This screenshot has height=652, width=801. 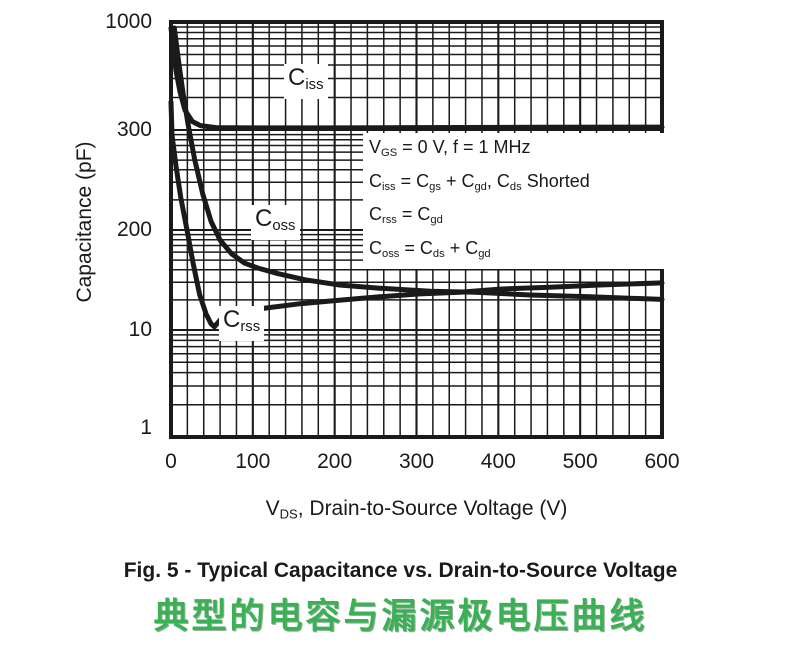 I want to click on y-tick-label-300: 300, so click(x=134, y=129).